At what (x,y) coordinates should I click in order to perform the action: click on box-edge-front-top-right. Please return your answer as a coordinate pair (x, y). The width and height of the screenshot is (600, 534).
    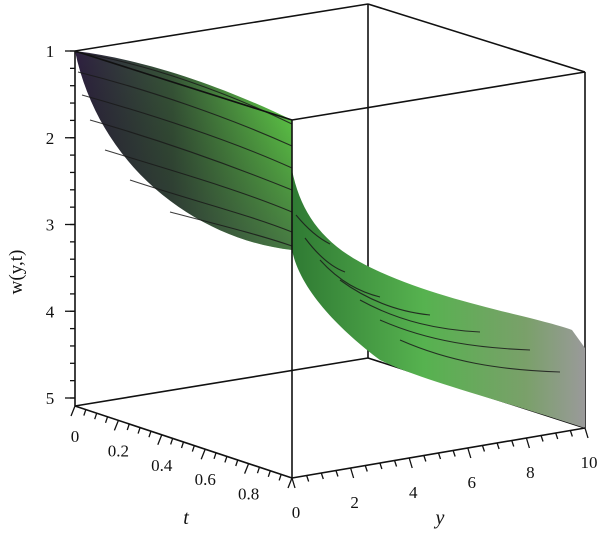
    Looking at the image, I should click on (438, 96).